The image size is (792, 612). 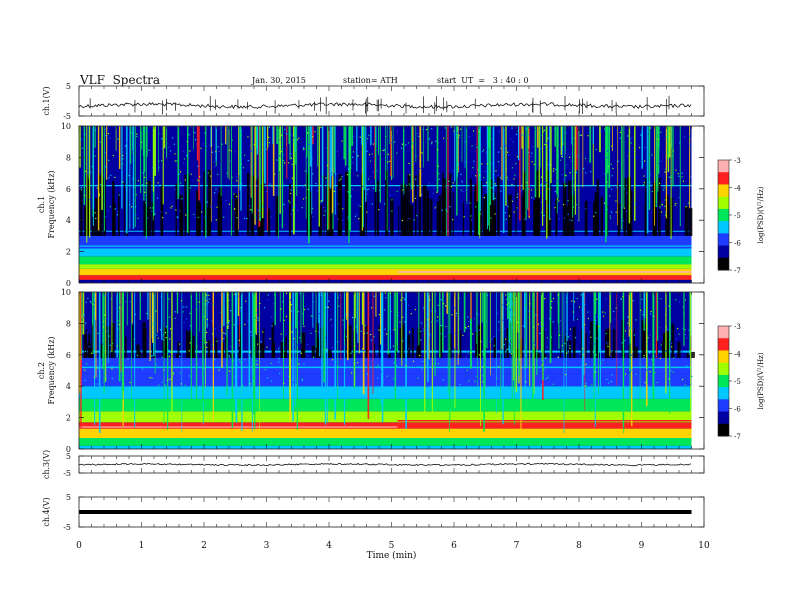 I want to click on colorbar-segment, so click(x=723, y=166).